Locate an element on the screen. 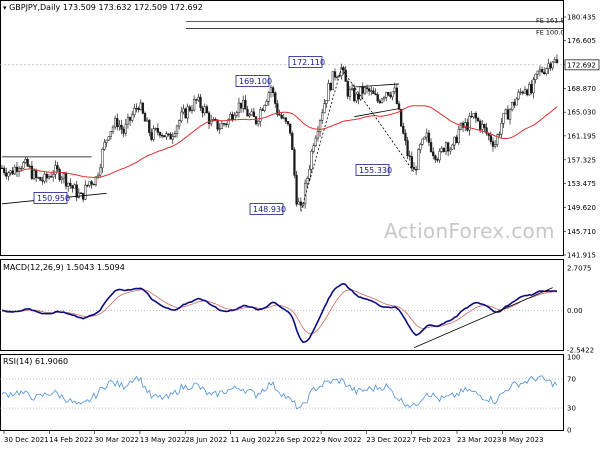  price-annotation-label: 150.950 is located at coordinates (53, 198).